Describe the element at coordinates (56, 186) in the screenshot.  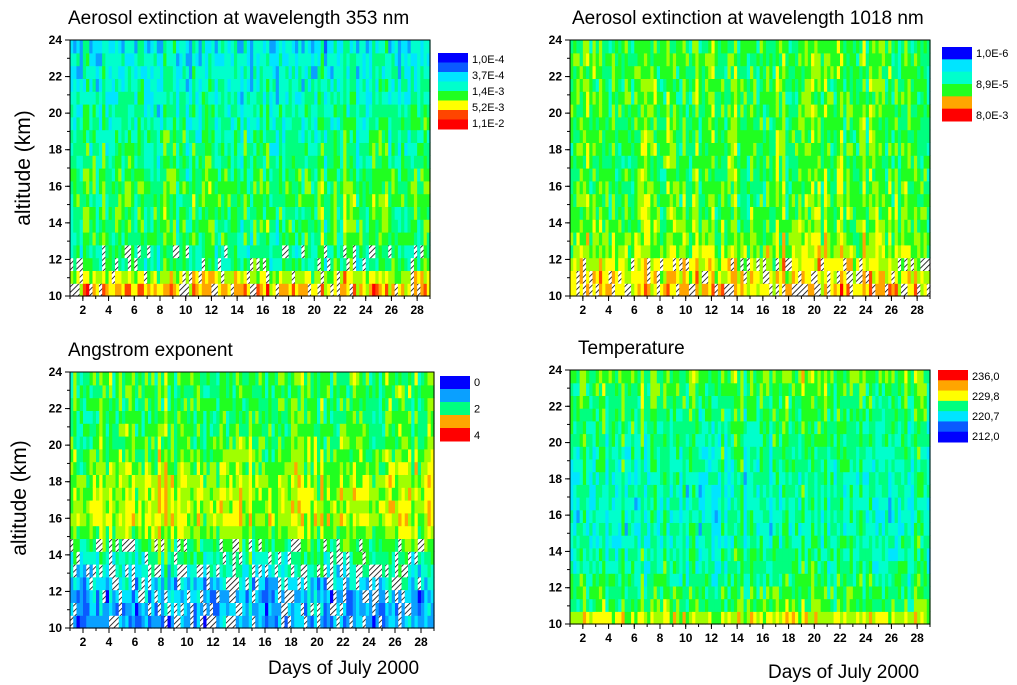
I see `y-tick-label: 16` at that location.